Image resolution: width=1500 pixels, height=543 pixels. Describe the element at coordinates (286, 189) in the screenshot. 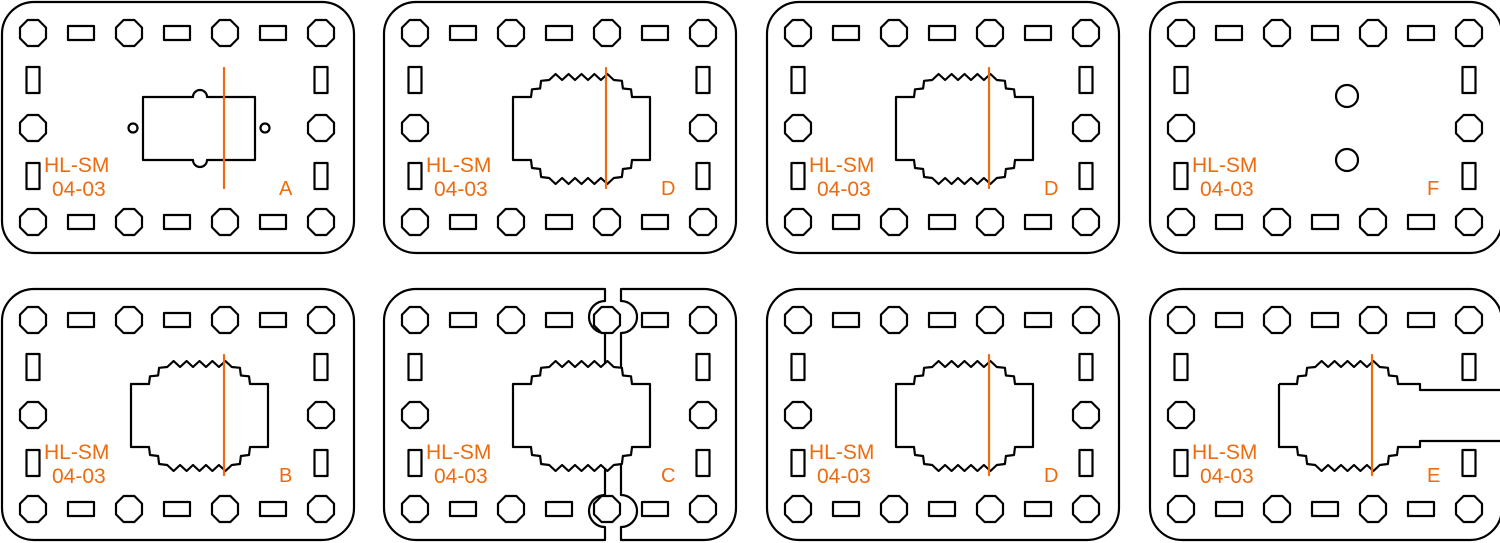

I see `plate-letter: A` at that location.